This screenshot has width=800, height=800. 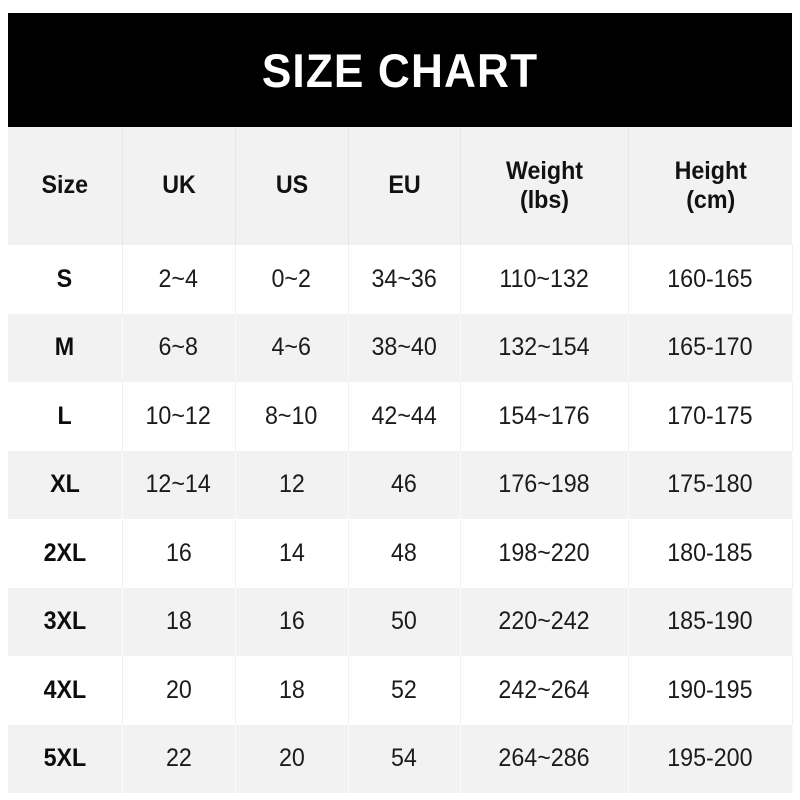 I want to click on column-header-label: UK, so click(x=178, y=185).